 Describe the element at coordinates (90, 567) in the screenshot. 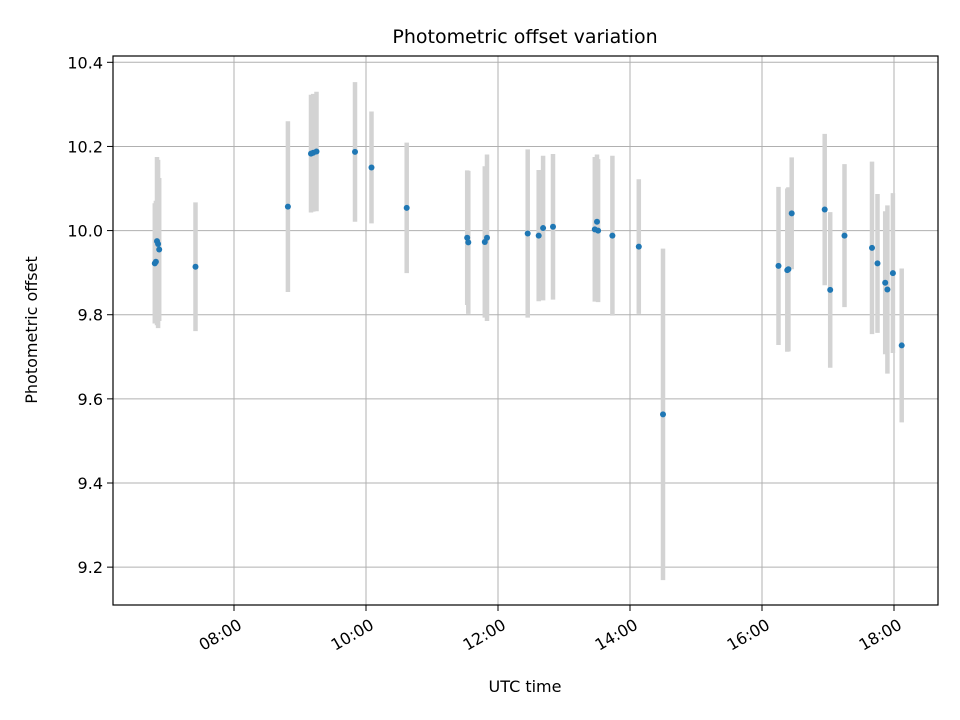

I see `y-tick-label: 9.2` at that location.